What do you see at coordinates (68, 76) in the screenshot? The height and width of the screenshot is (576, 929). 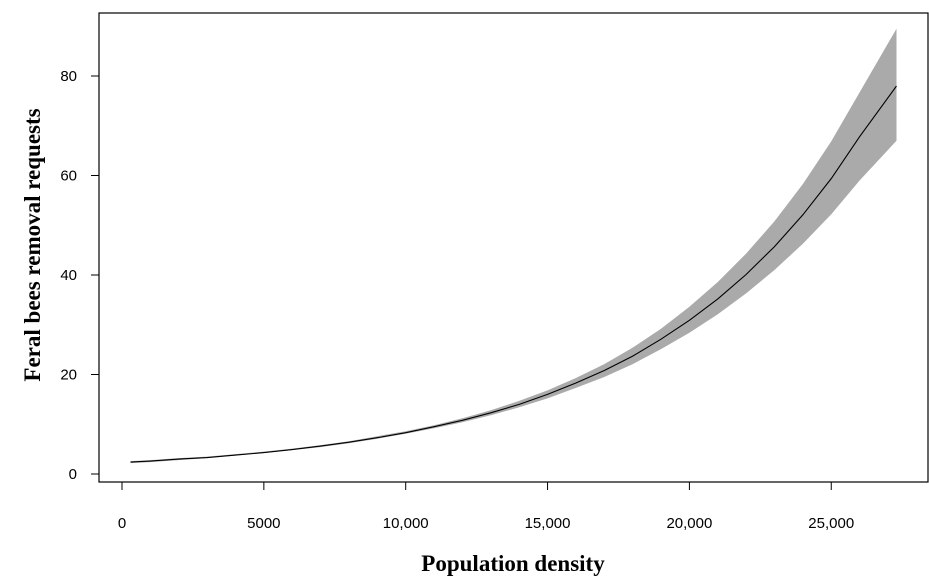 I see `y-tick-label: 80` at bounding box center [68, 76].